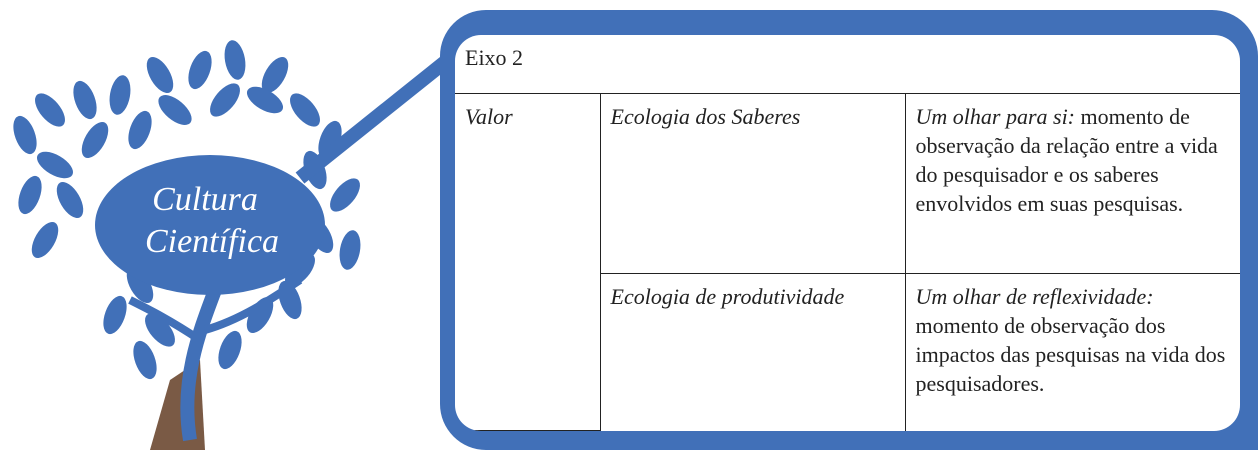  I want to click on ecology: Ecologia dos Saberes, so click(752, 183).